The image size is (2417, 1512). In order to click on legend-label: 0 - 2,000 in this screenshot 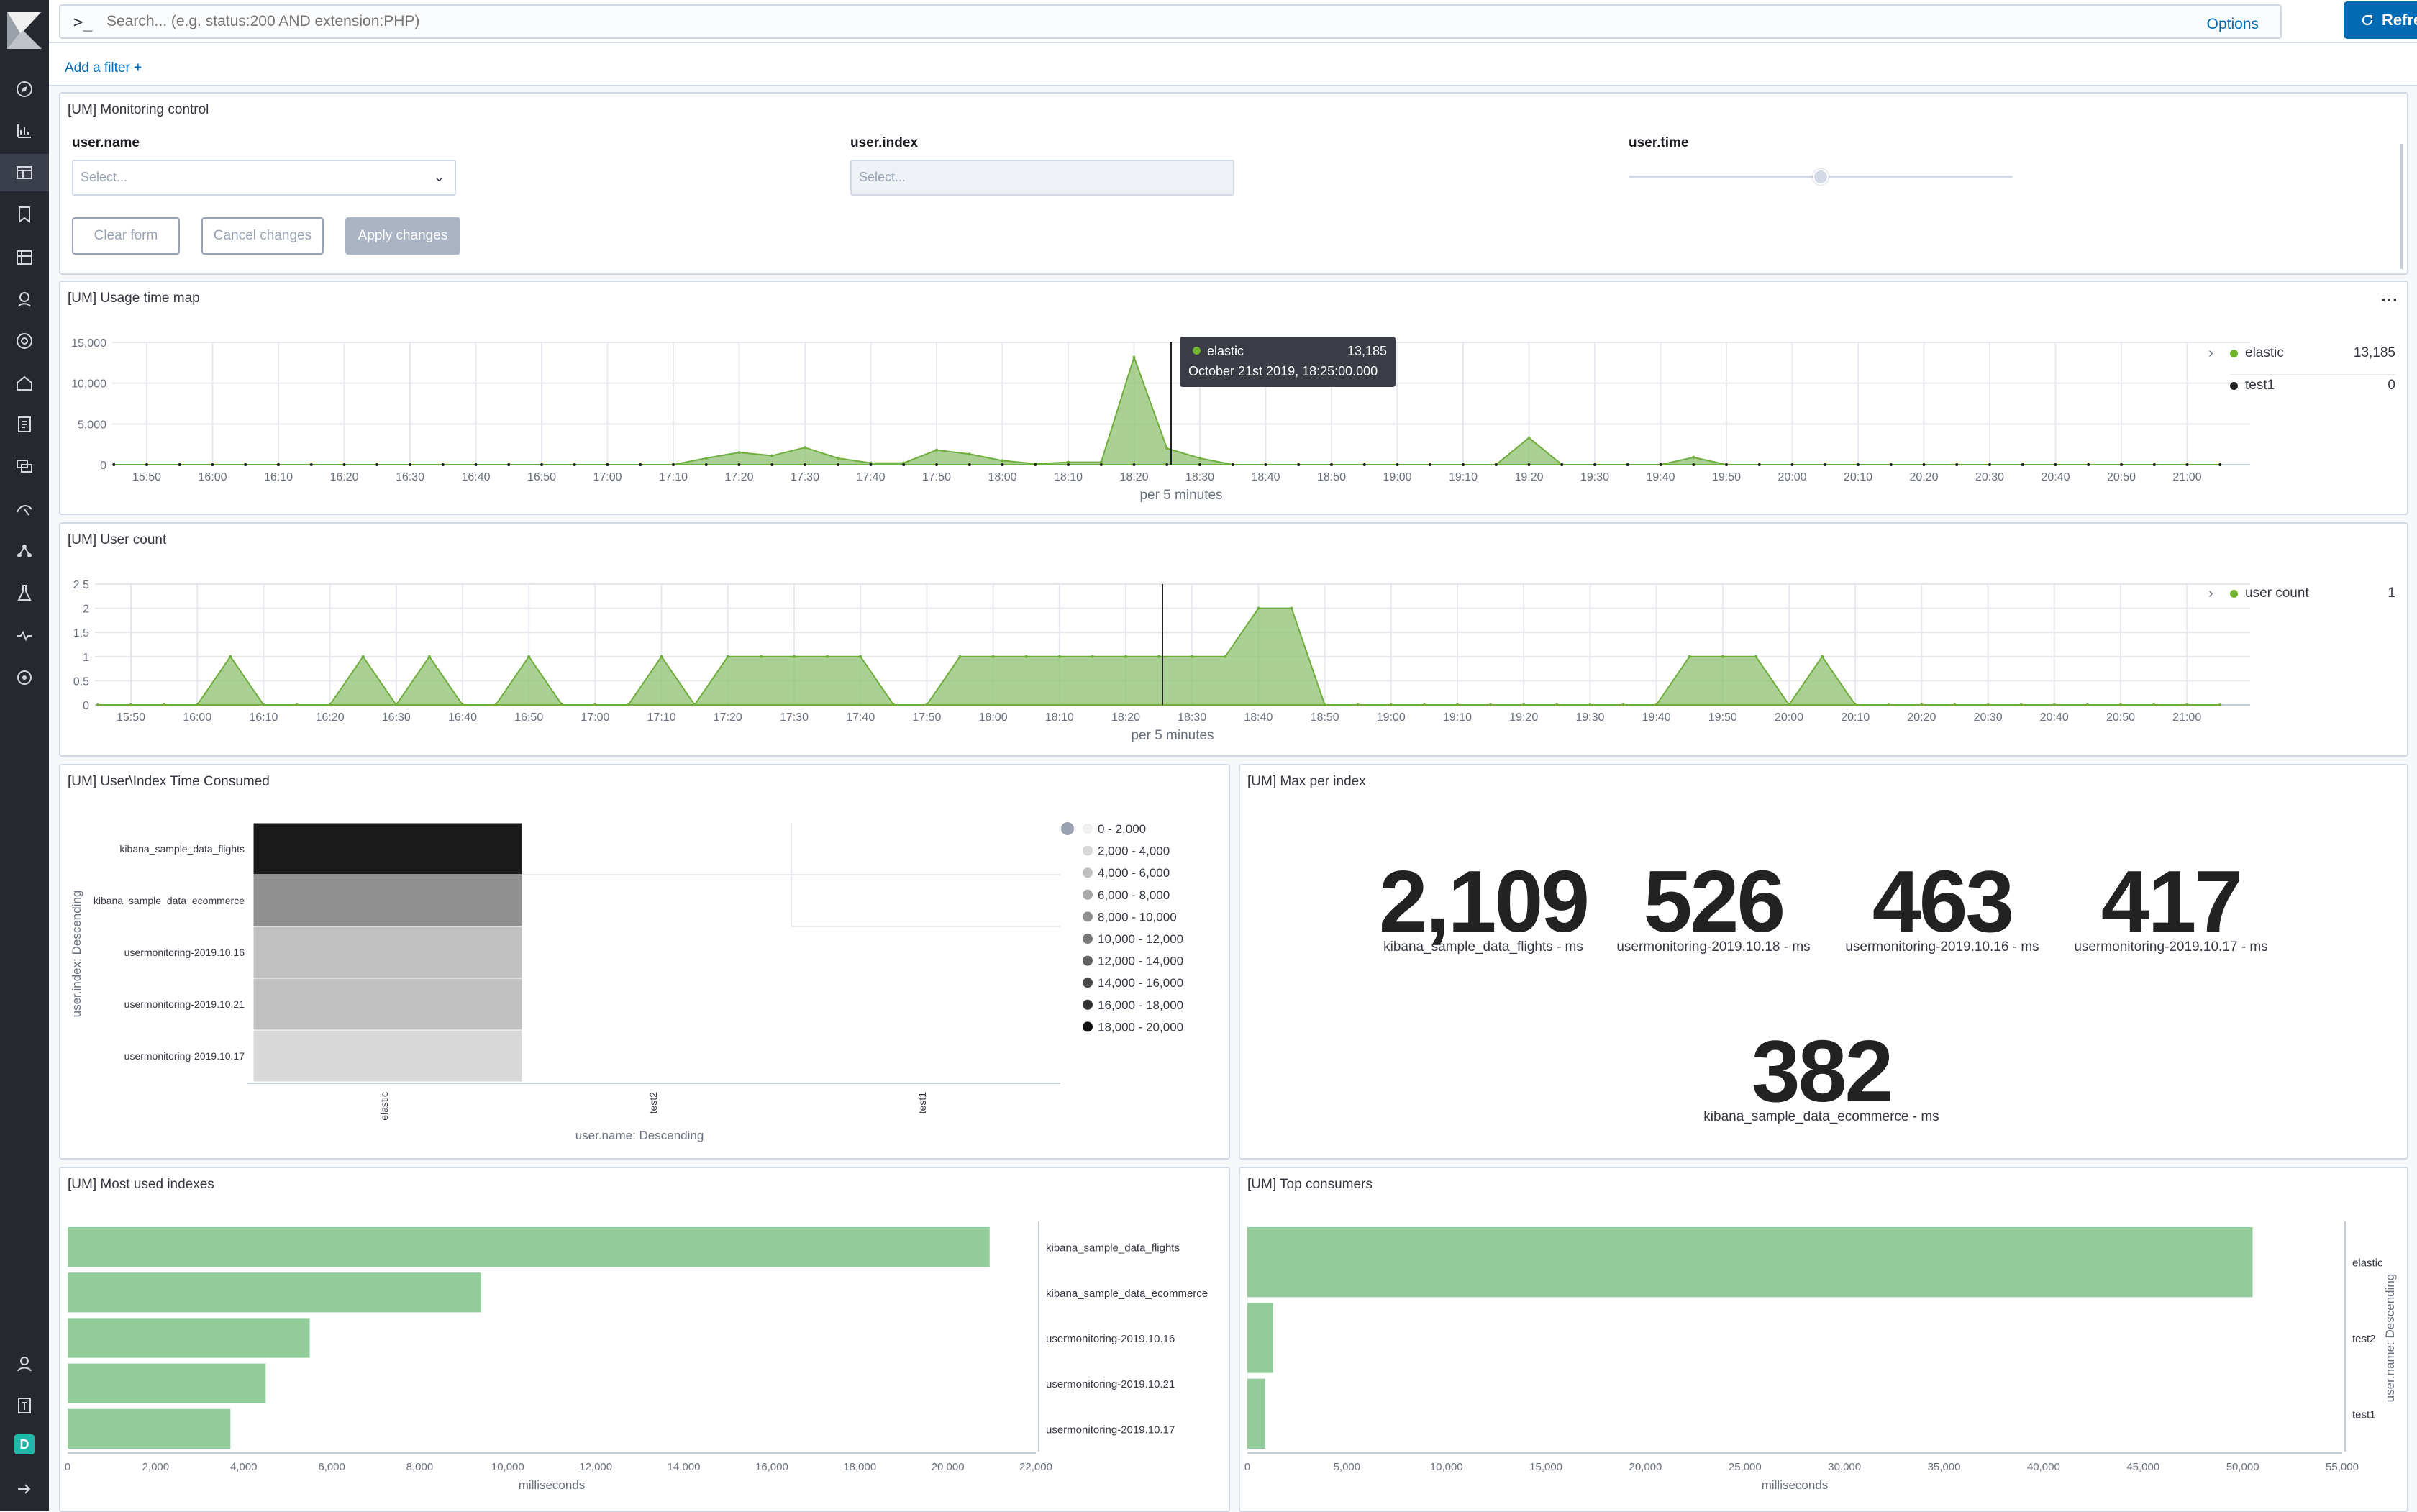, I will do `click(1122, 829)`.